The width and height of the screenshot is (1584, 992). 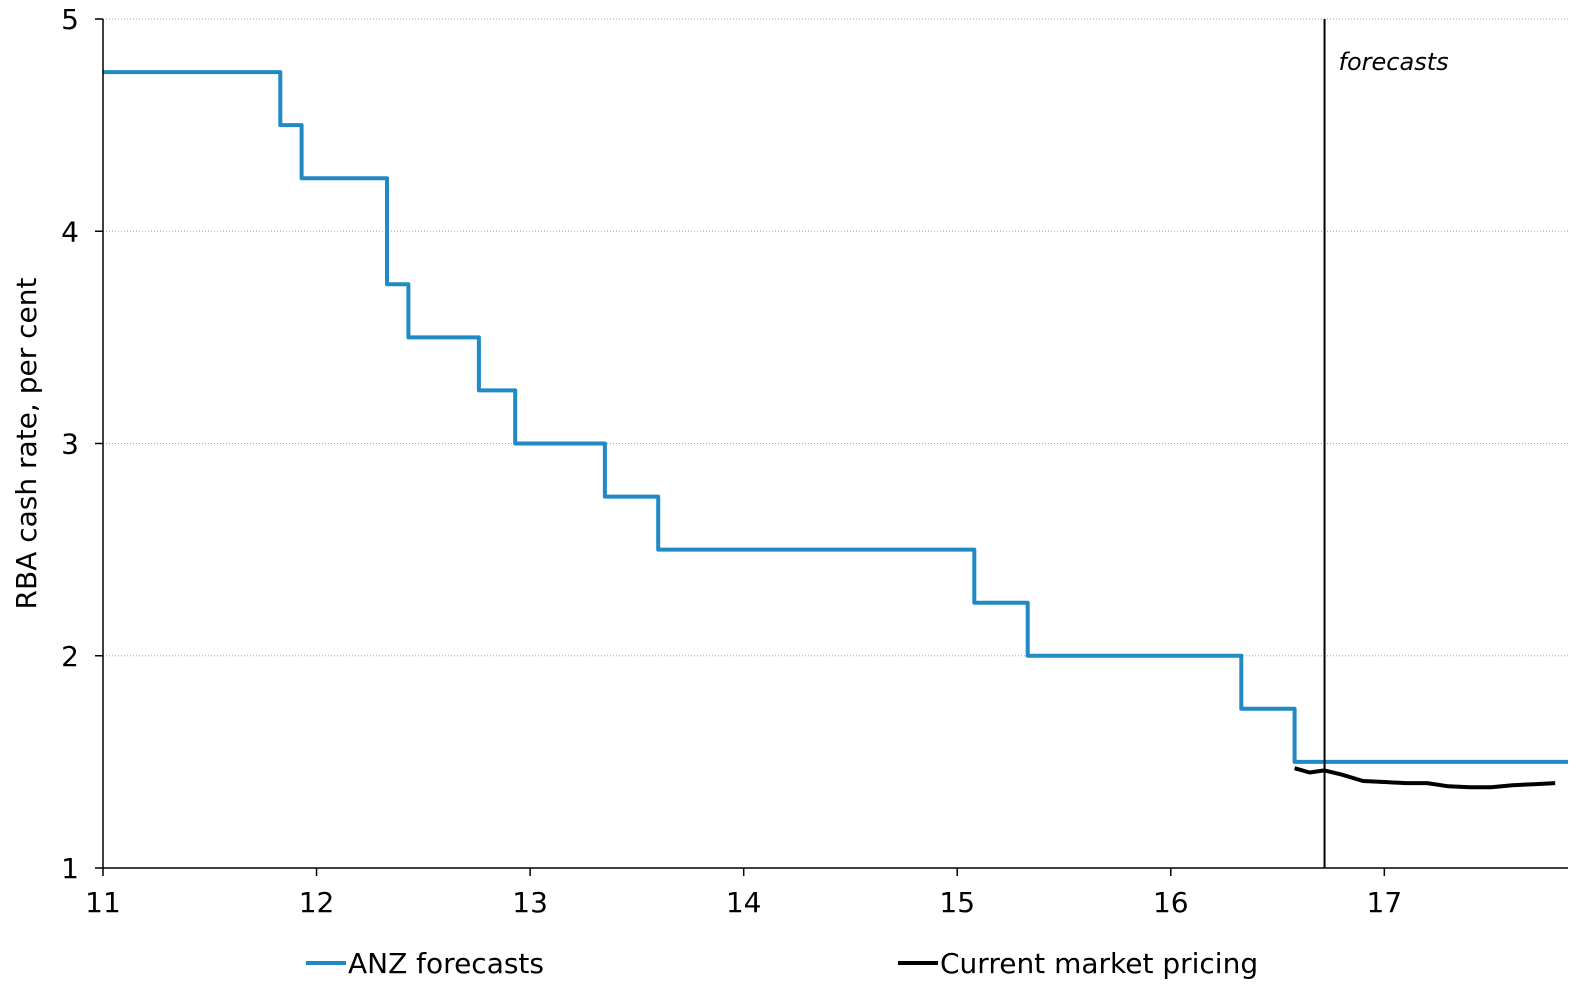 I want to click on x-tick-label: 16, so click(x=1171, y=902).